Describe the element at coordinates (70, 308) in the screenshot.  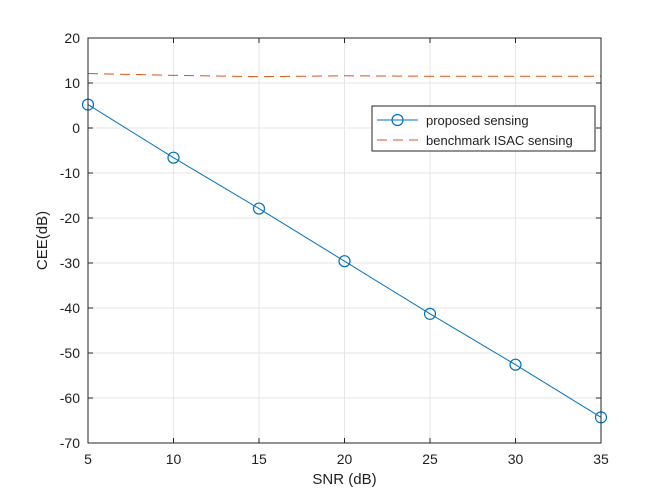
I see `y-tick-label: -40` at that location.